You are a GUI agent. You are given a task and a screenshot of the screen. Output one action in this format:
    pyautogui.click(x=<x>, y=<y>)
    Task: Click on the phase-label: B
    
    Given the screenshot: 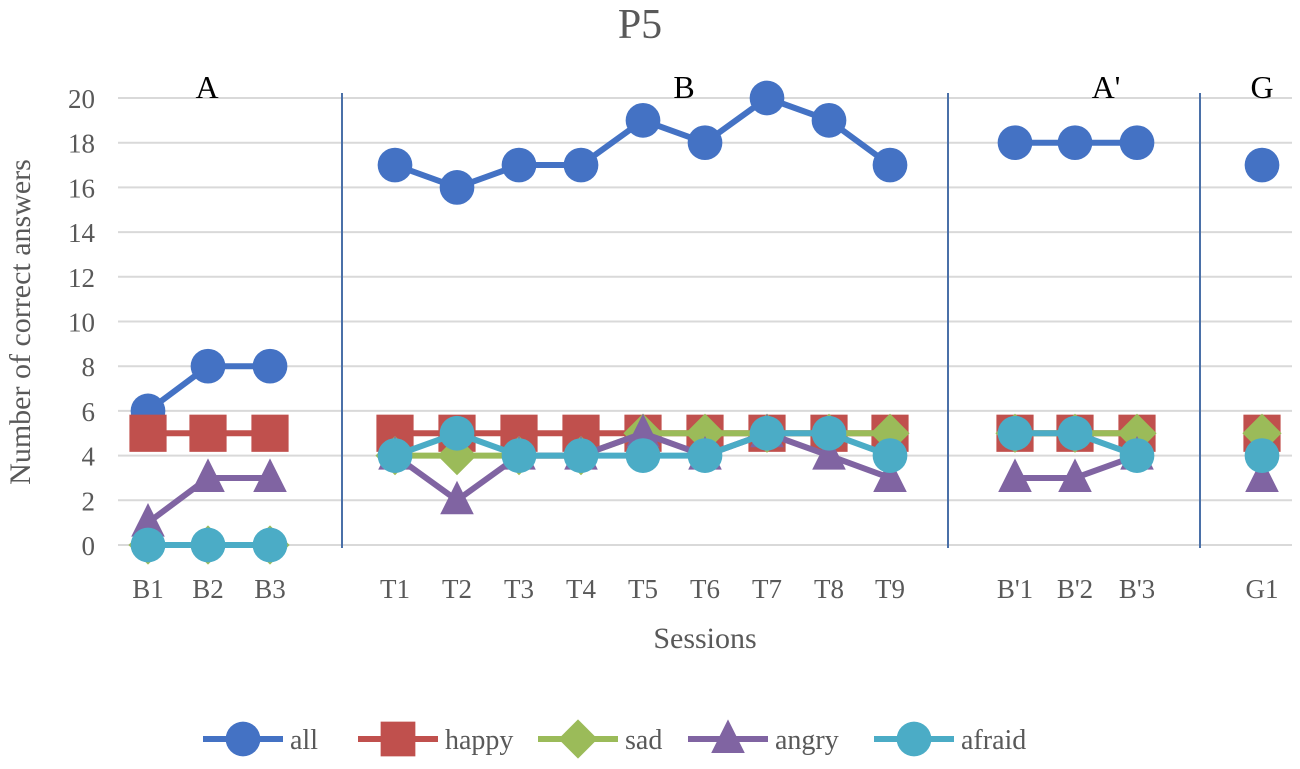 What is the action you would take?
    pyautogui.click(x=683, y=87)
    